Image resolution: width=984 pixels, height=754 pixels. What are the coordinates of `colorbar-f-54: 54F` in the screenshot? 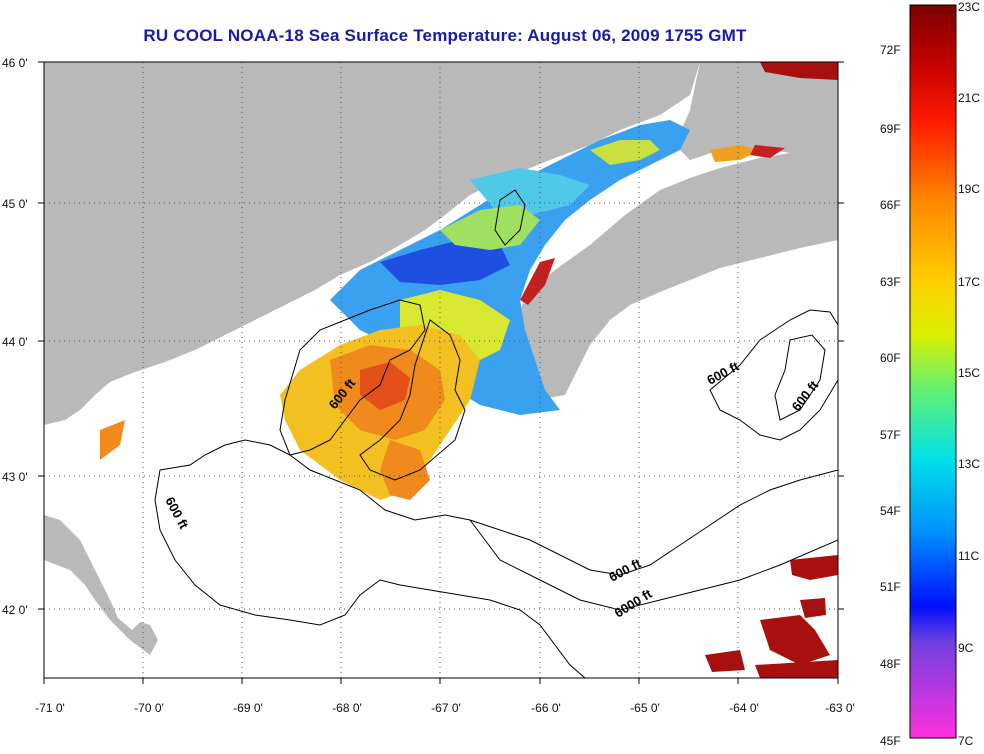 It's located at (890, 511).